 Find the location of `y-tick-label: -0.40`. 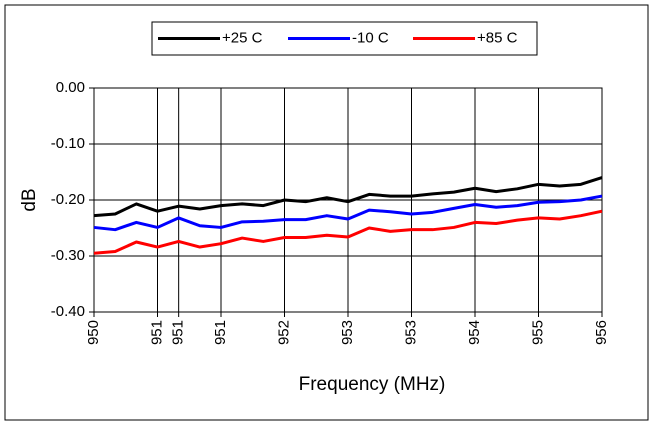

y-tick-label: -0.40 is located at coordinates (68, 311).